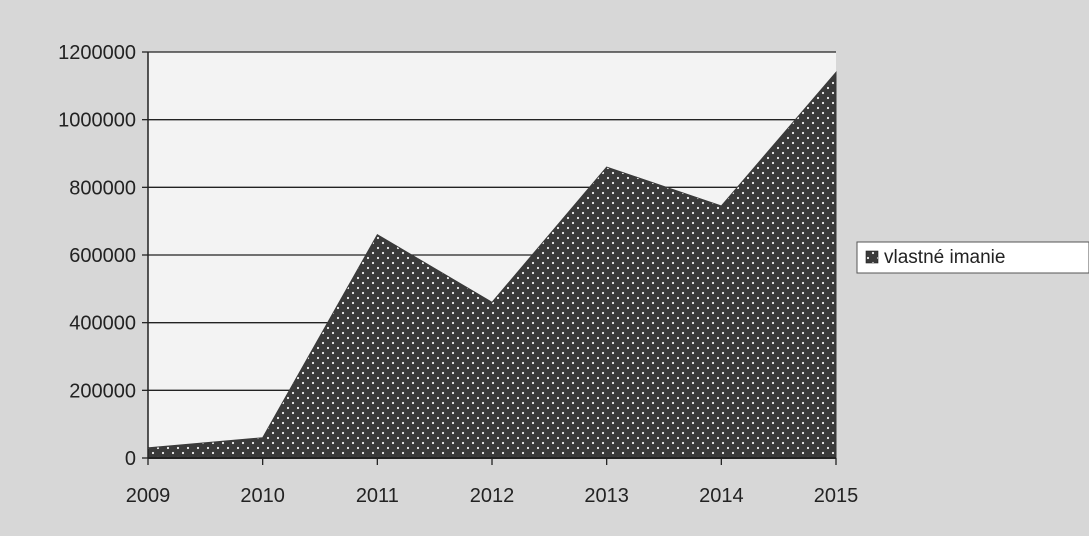 This screenshot has width=1089, height=536. I want to click on y-tick-label: 800000, so click(102, 188).